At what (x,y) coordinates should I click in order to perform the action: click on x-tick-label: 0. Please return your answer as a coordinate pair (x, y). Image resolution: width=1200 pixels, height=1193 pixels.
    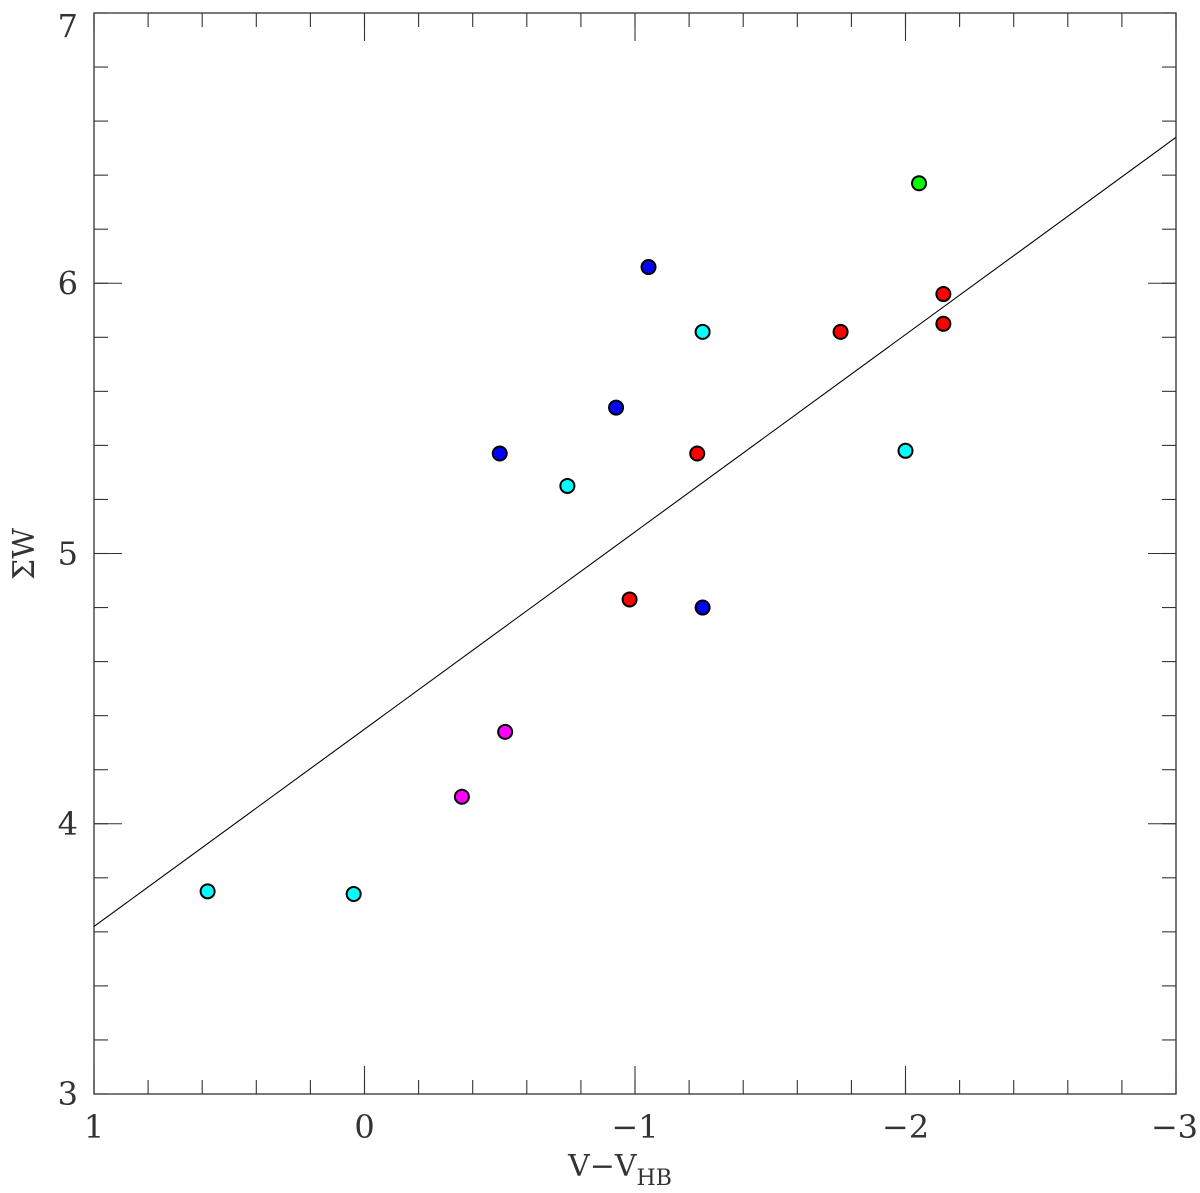
    Looking at the image, I should click on (364, 1127).